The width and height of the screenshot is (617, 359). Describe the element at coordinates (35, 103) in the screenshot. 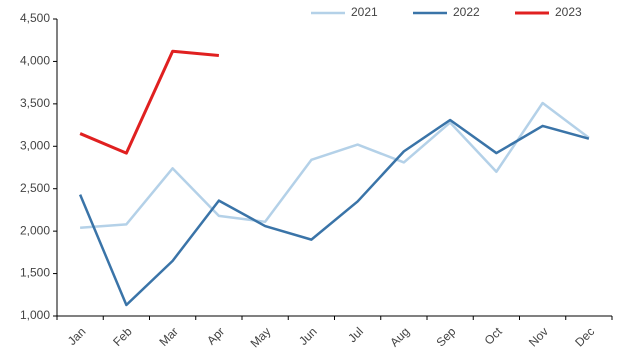

I see `y-tick-label: 3,500` at that location.